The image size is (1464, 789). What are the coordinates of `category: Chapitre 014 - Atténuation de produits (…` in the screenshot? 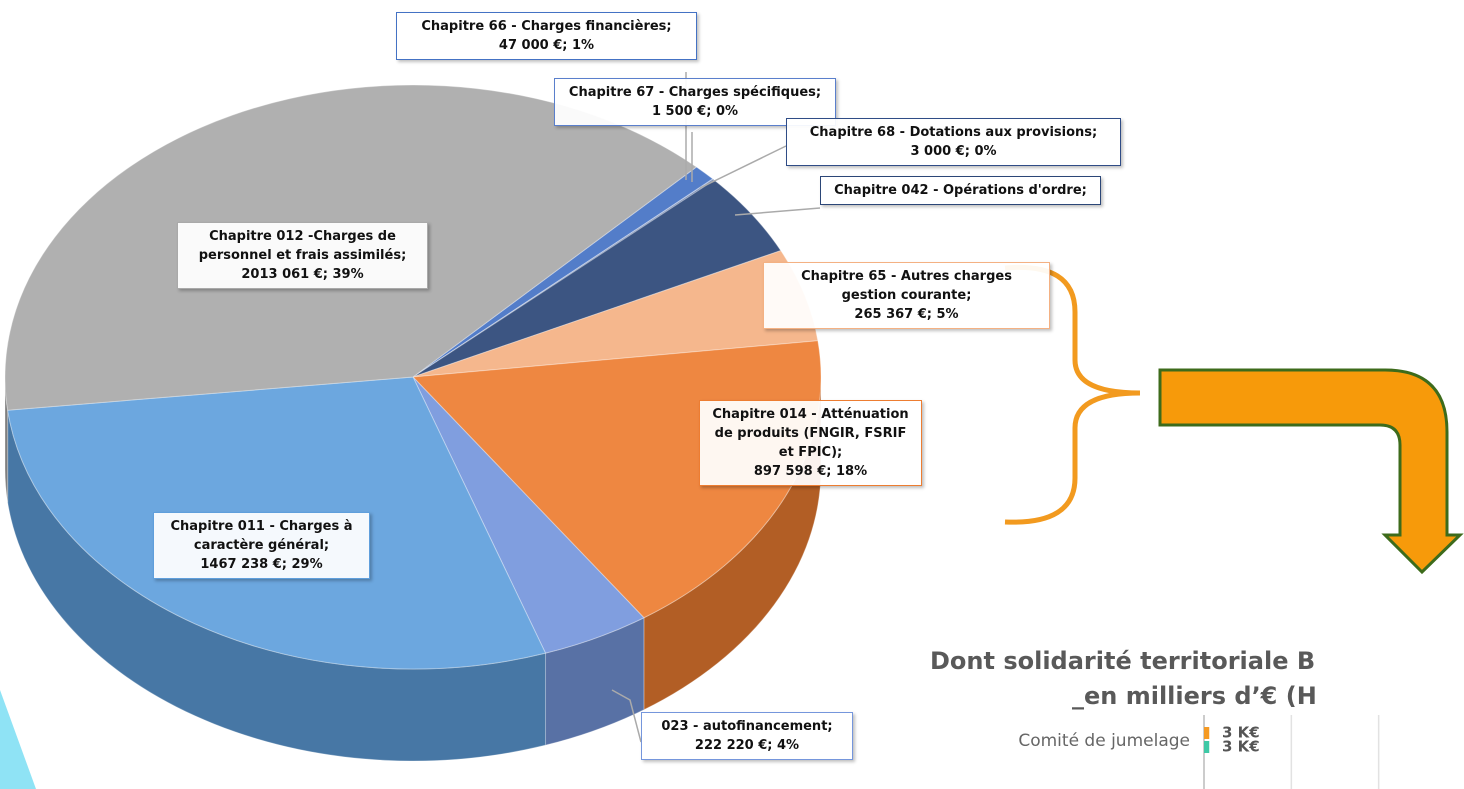 It's located at (810, 433).